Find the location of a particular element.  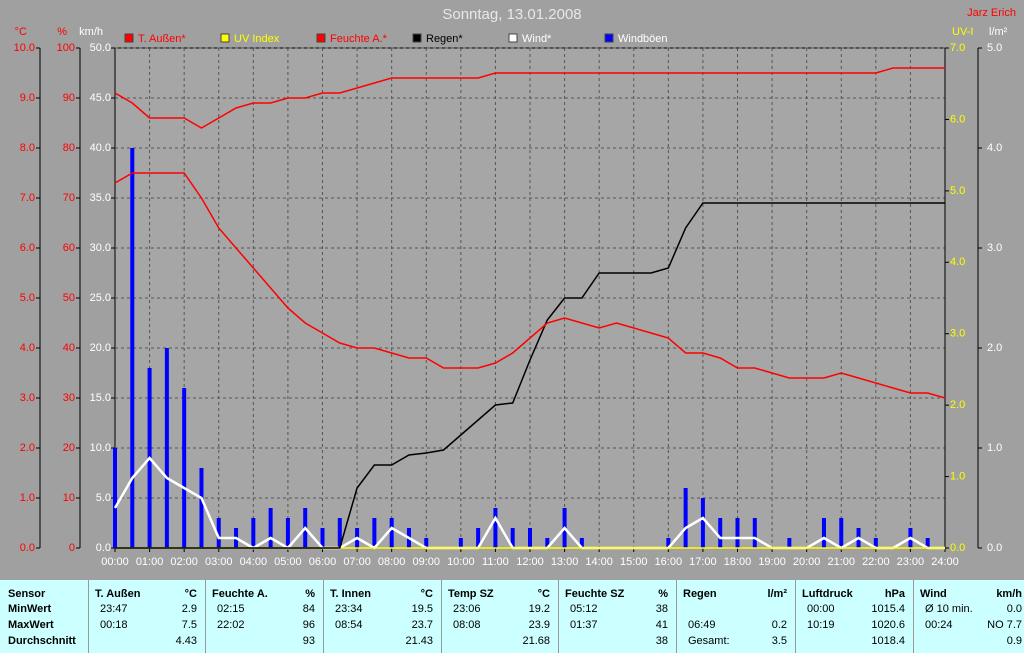

y-tick-label: 50 is located at coordinates (69, 298).